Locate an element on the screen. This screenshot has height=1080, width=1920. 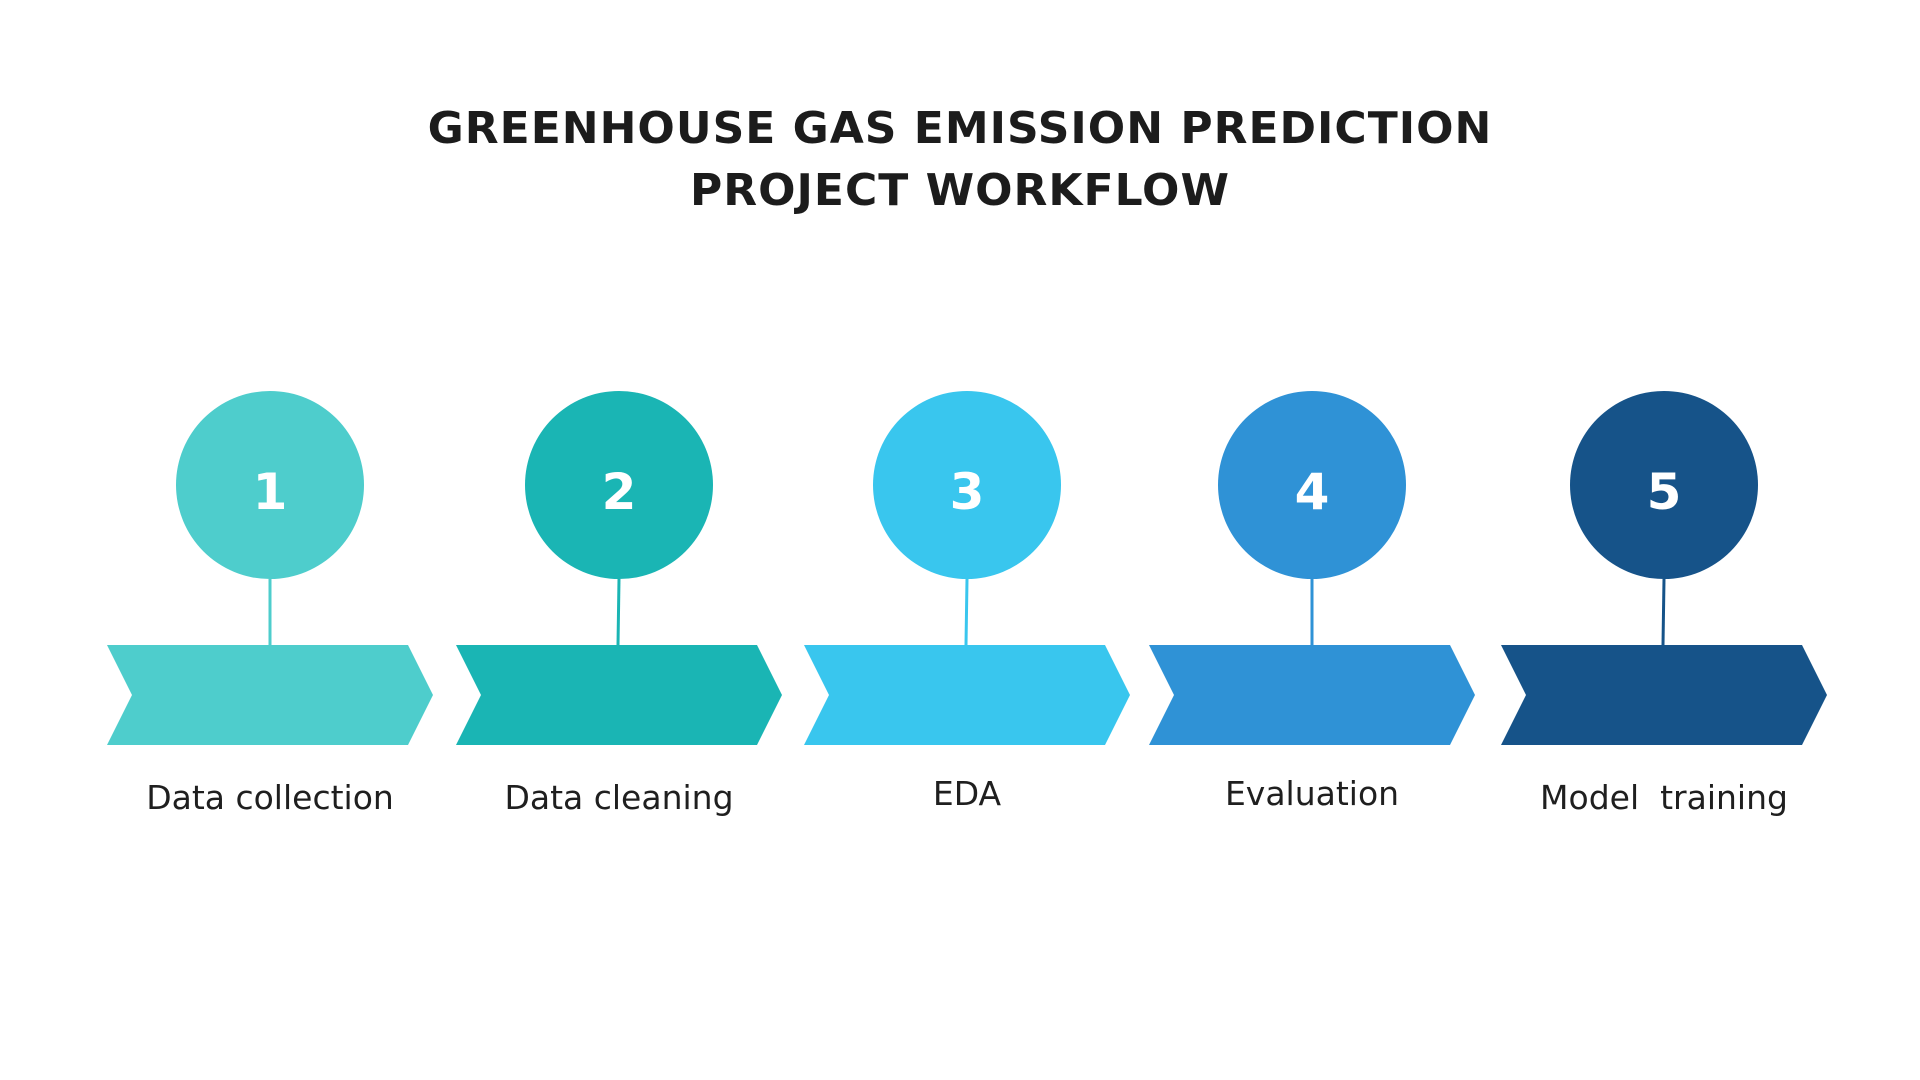
step-3-circle is located at coordinates (967, 485).